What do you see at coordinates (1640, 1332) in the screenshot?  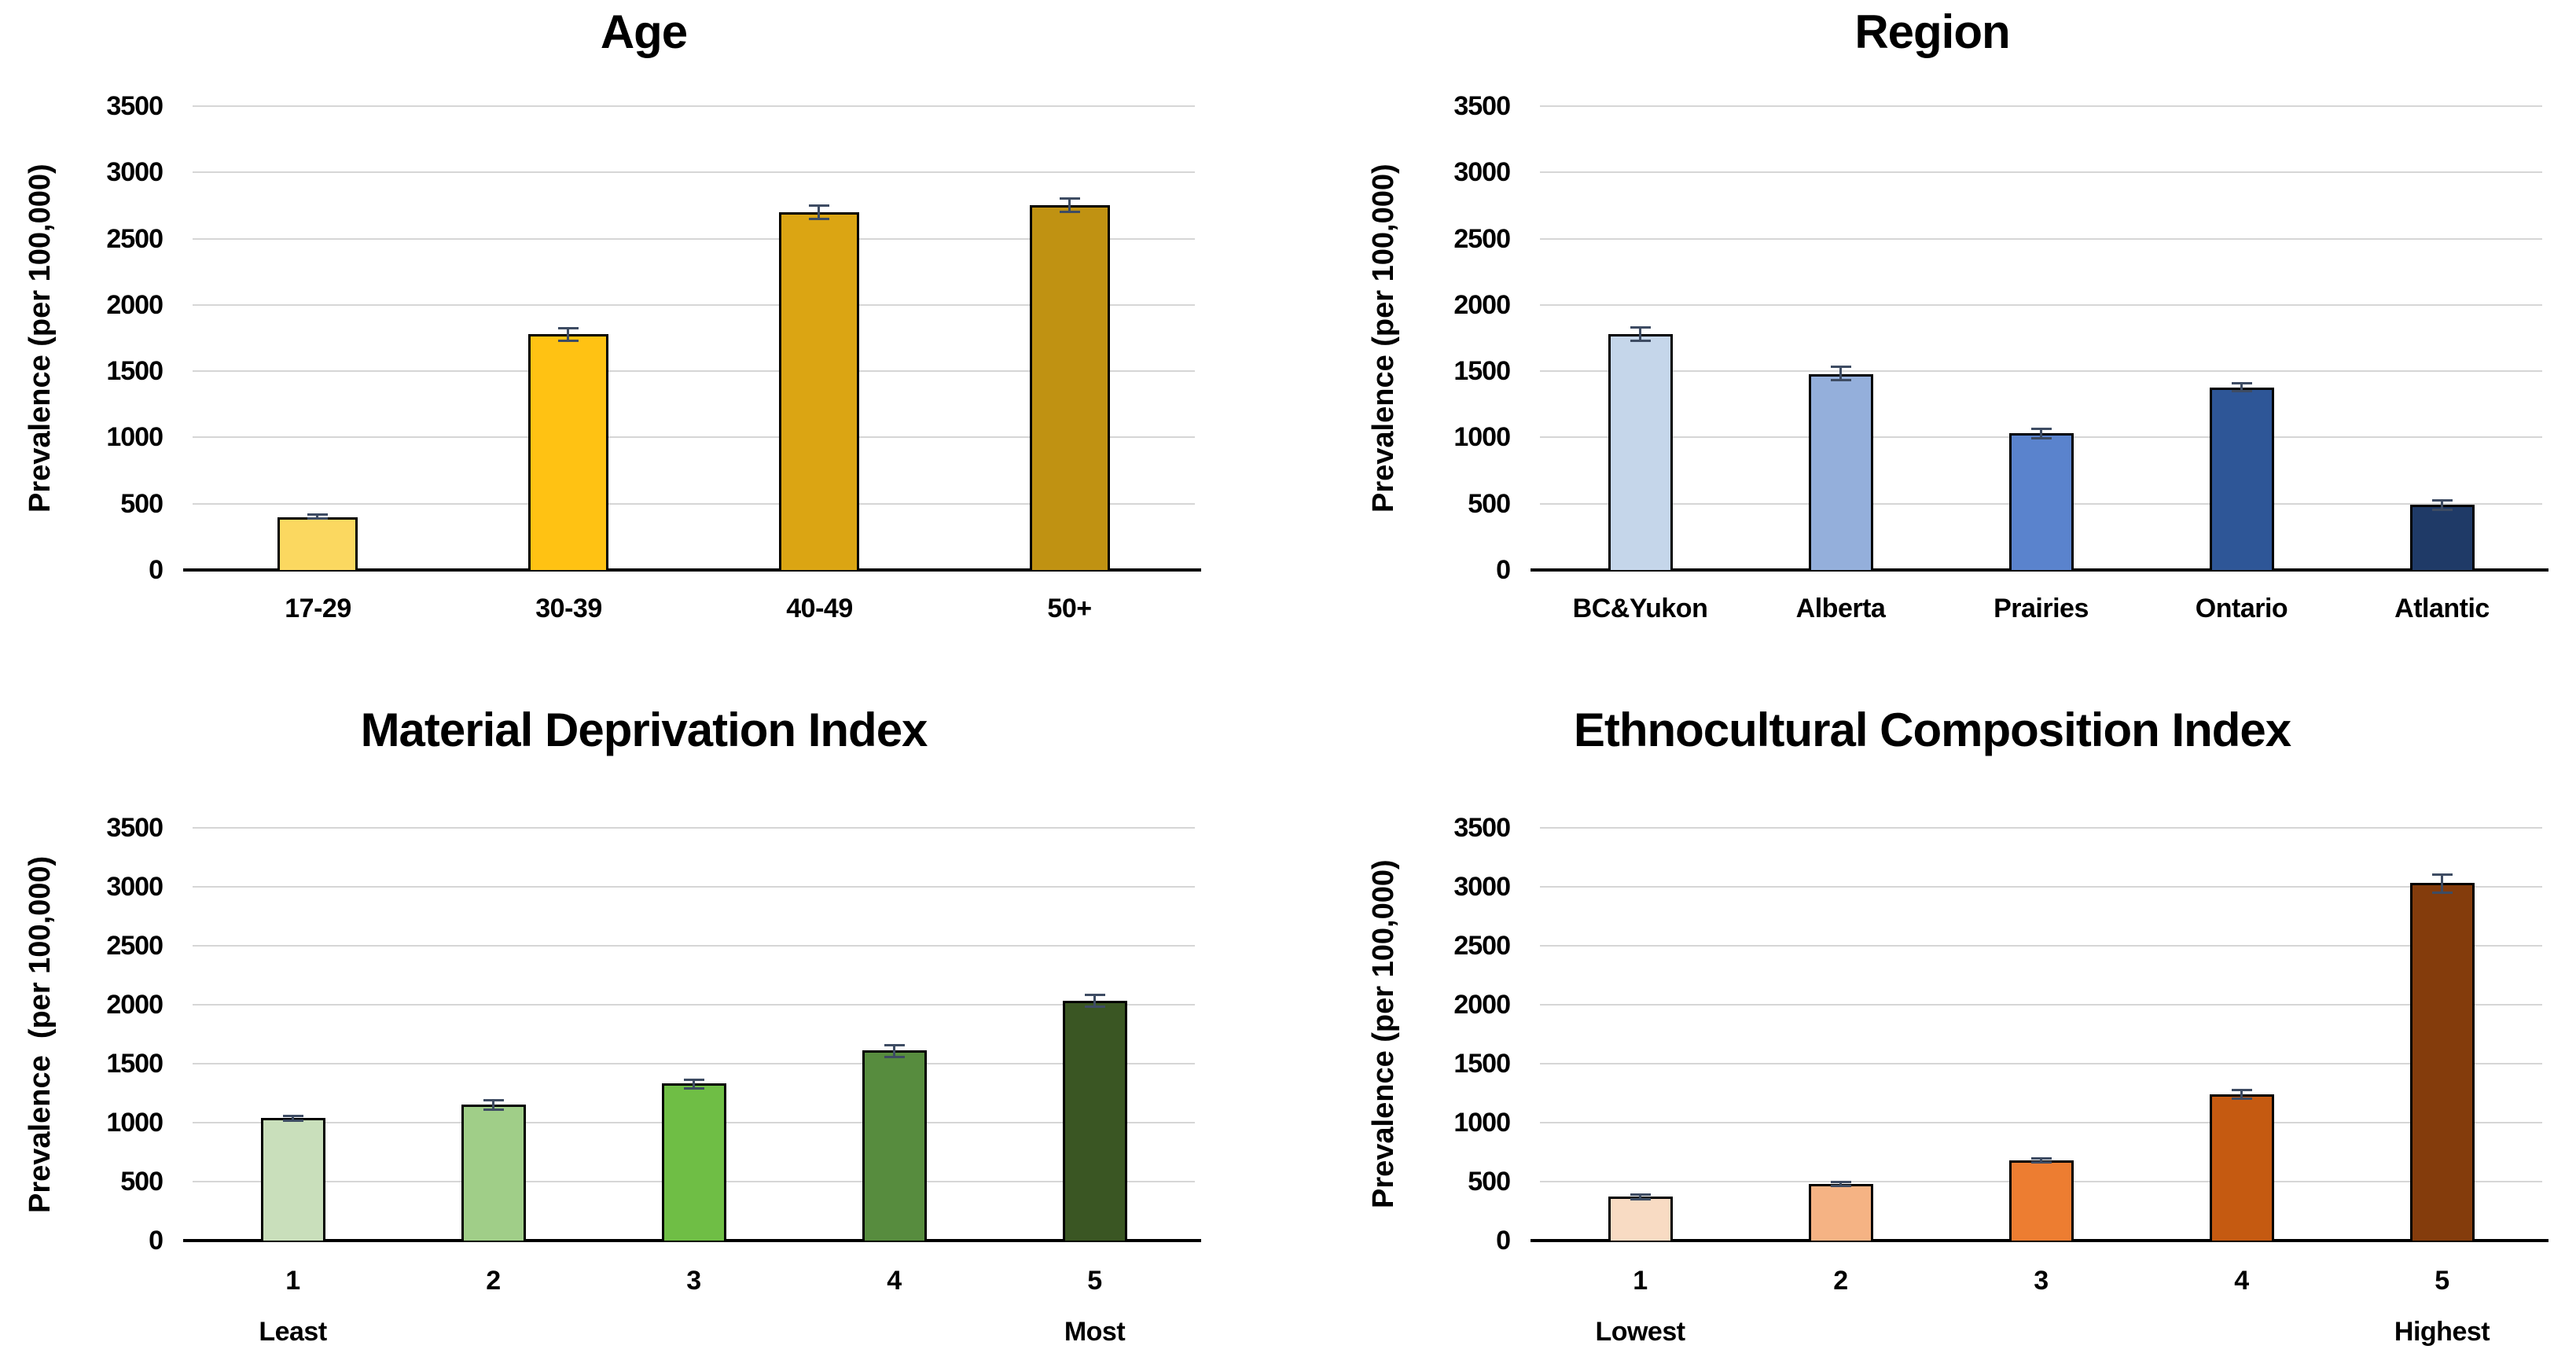 I see `x-axis-sublabel: Lowest` at bounding box center [1640, 1332].